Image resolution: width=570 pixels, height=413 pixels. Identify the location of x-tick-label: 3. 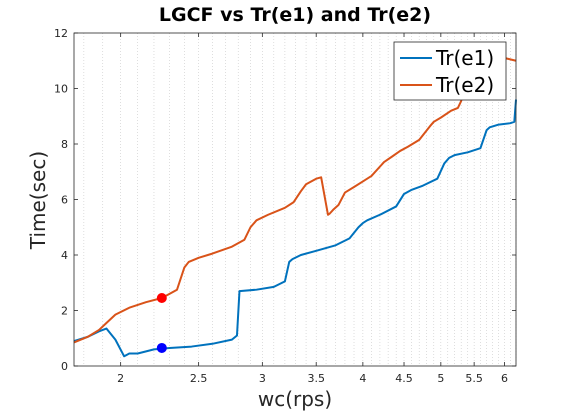
(262, 378).